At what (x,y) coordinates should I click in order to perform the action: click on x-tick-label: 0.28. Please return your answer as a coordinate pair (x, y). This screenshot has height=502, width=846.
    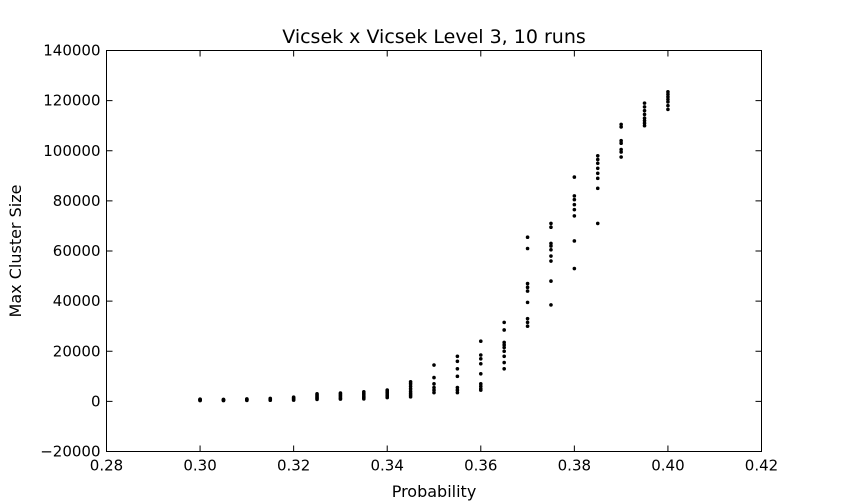
    Looking at the image, I should click on (106, 466).